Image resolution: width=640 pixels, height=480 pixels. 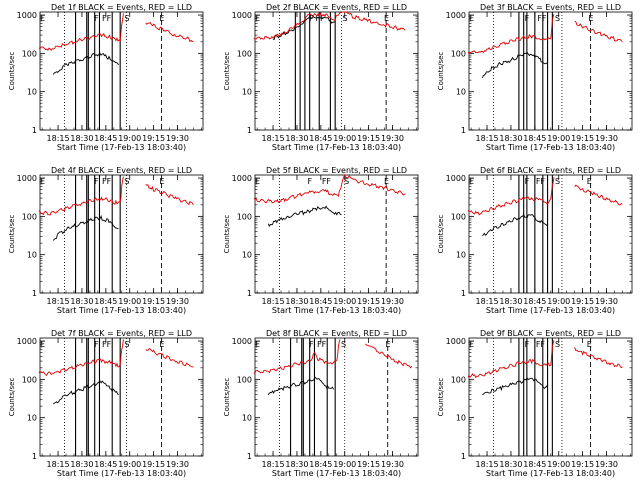 I want to click on panel-title: Det 3f BLACK = Events, RED = LLD, so click(x=550, y=7).